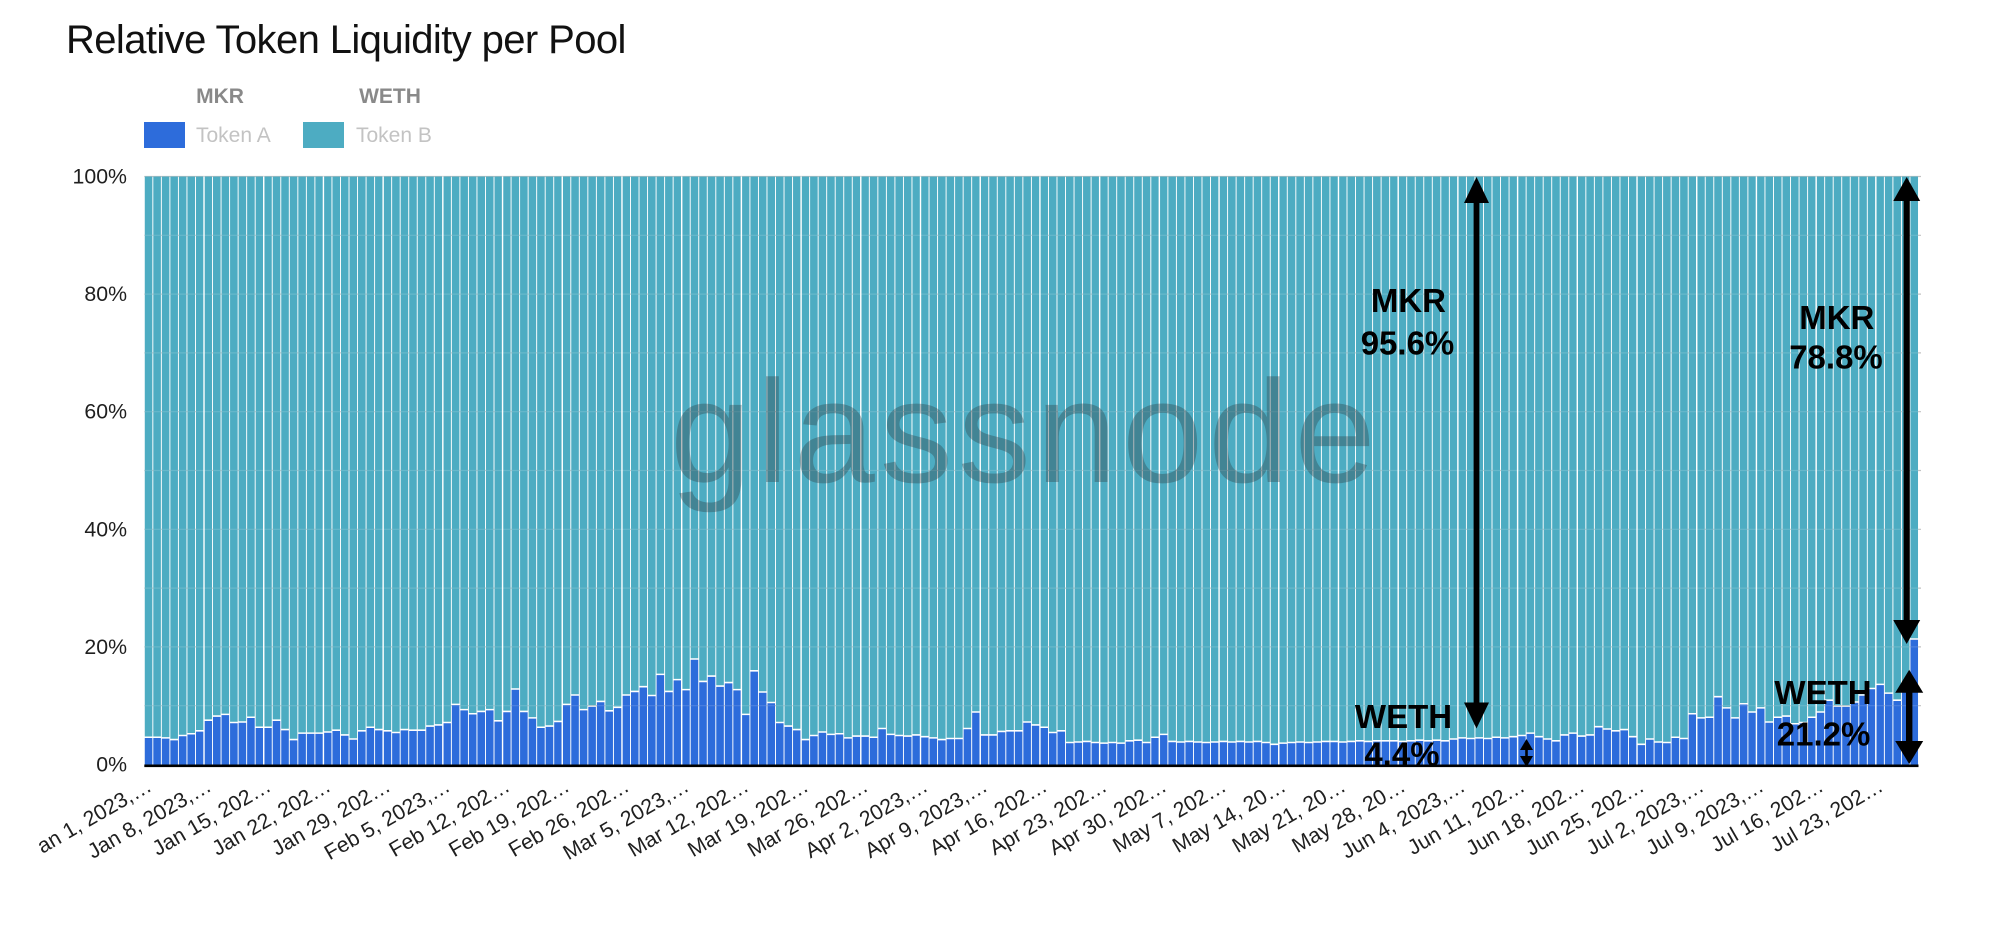  What do you see at coordinates (105, 412) in the screenshot?
I see `svg-text: 60%` at bounding box center [105, 412].